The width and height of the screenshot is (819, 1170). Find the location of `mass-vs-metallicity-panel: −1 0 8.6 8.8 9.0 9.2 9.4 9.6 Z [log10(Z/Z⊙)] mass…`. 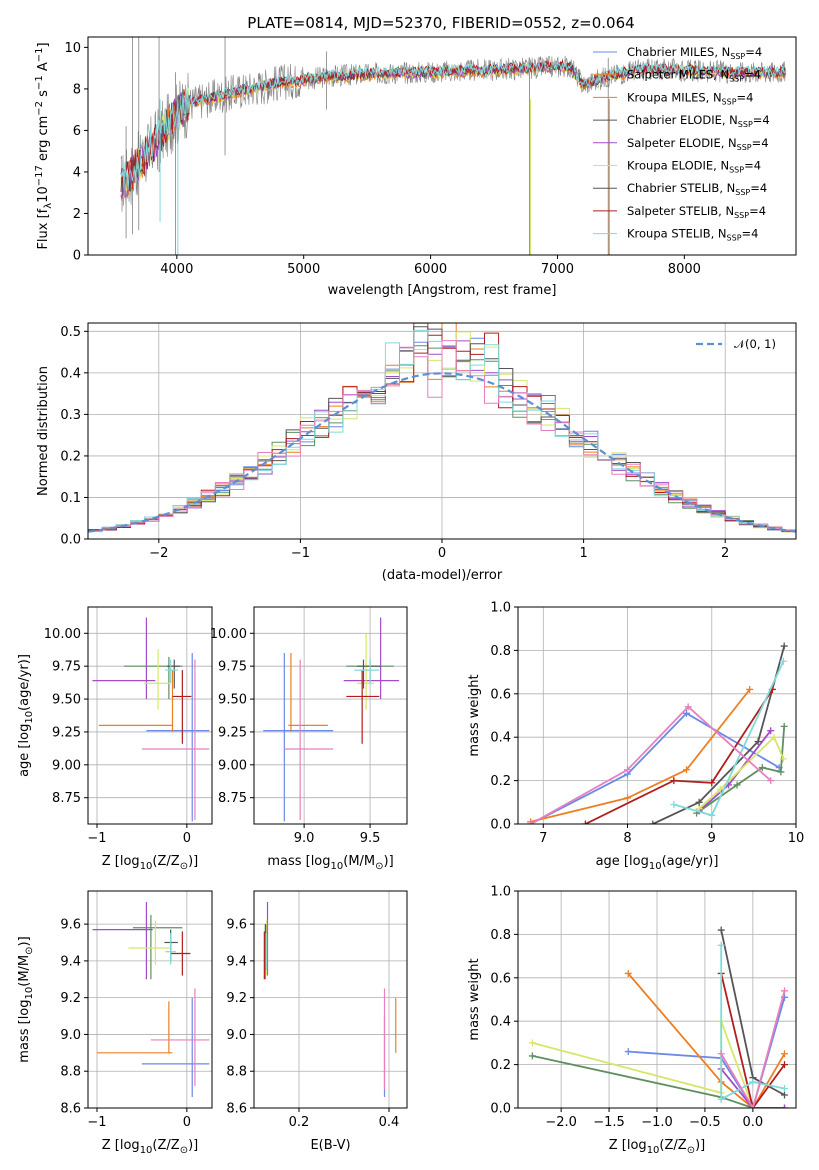

mass-vs-metallicity-panel: −1 0 8.6 8.8 9.0 9.2 9.4 9.6 Z [log10(Z/Z⊙)] mass… is located at coordinates (115, 1023).